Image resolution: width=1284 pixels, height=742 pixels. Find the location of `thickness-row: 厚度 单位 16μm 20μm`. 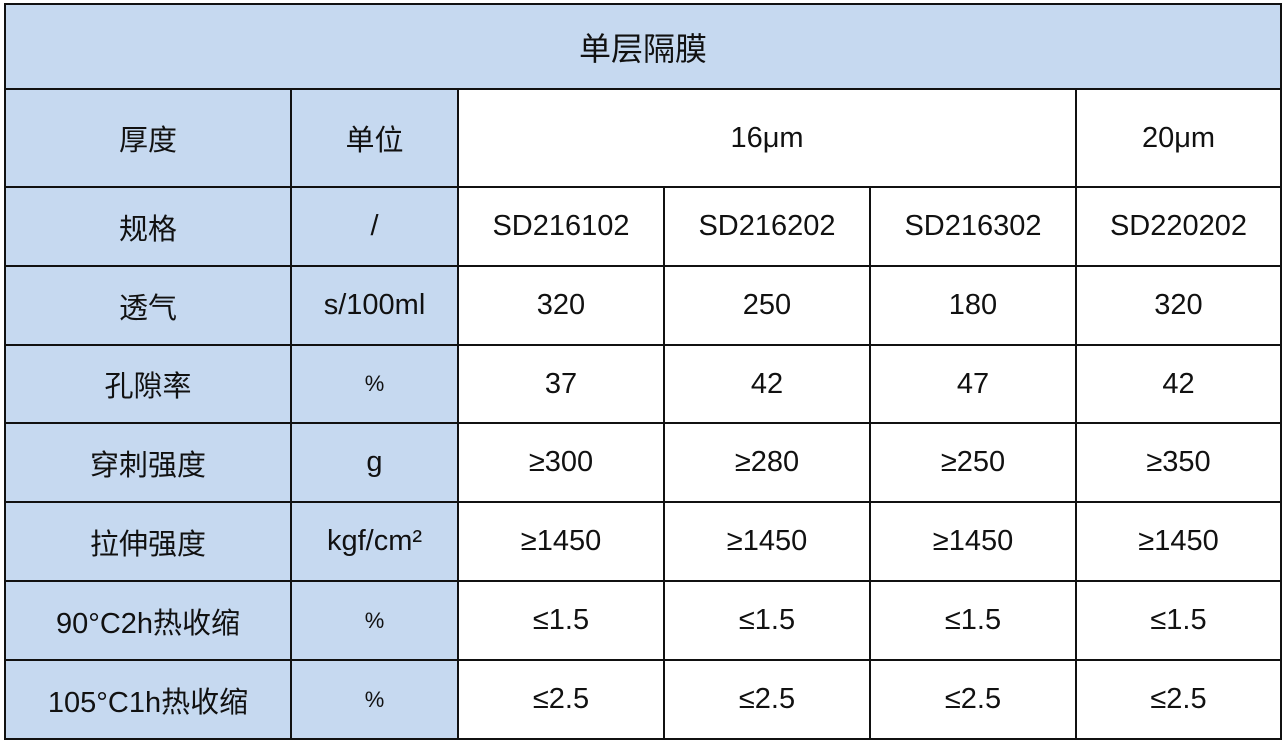

thickness-row: 厚度 单位 16μm 20μm is located at coordinates (643, 138).